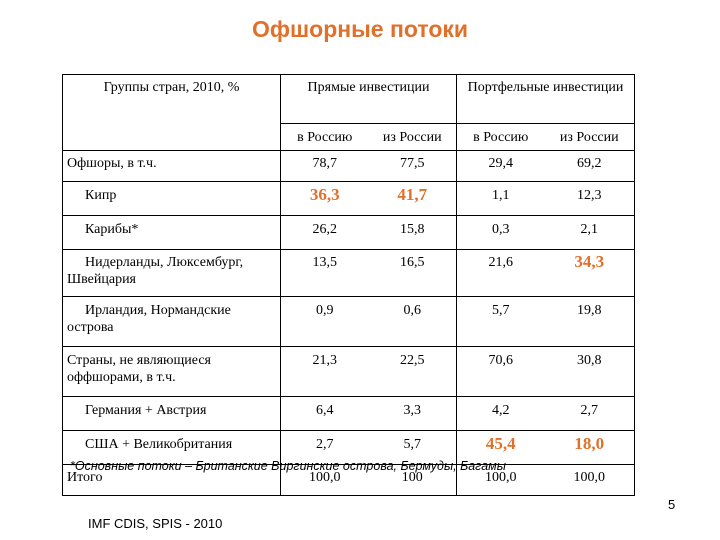 The height and width of the screenshot is (540, 720). I want to click on table-row: США + Великобритания 2,7 5,7 45,4 18,0, so click(349, 447).